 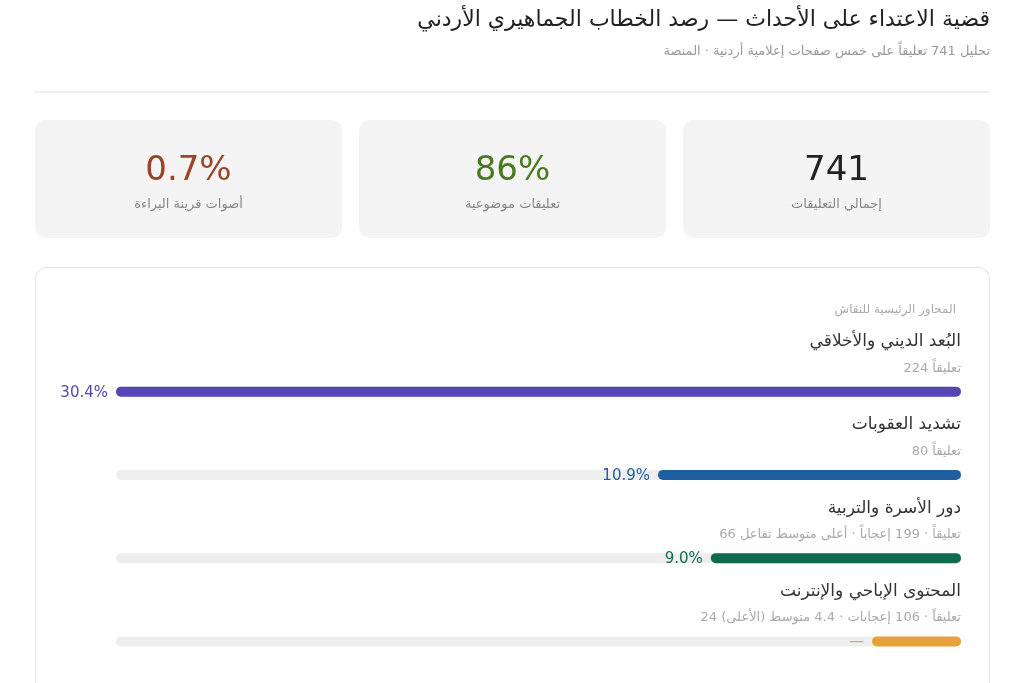 I want to click on data-label: 9.0%, so click(x=683, y=558).